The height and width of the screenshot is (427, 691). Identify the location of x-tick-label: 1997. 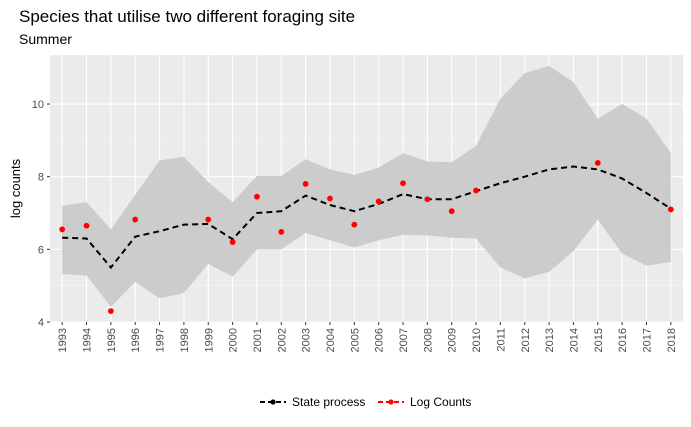
(161, 340).